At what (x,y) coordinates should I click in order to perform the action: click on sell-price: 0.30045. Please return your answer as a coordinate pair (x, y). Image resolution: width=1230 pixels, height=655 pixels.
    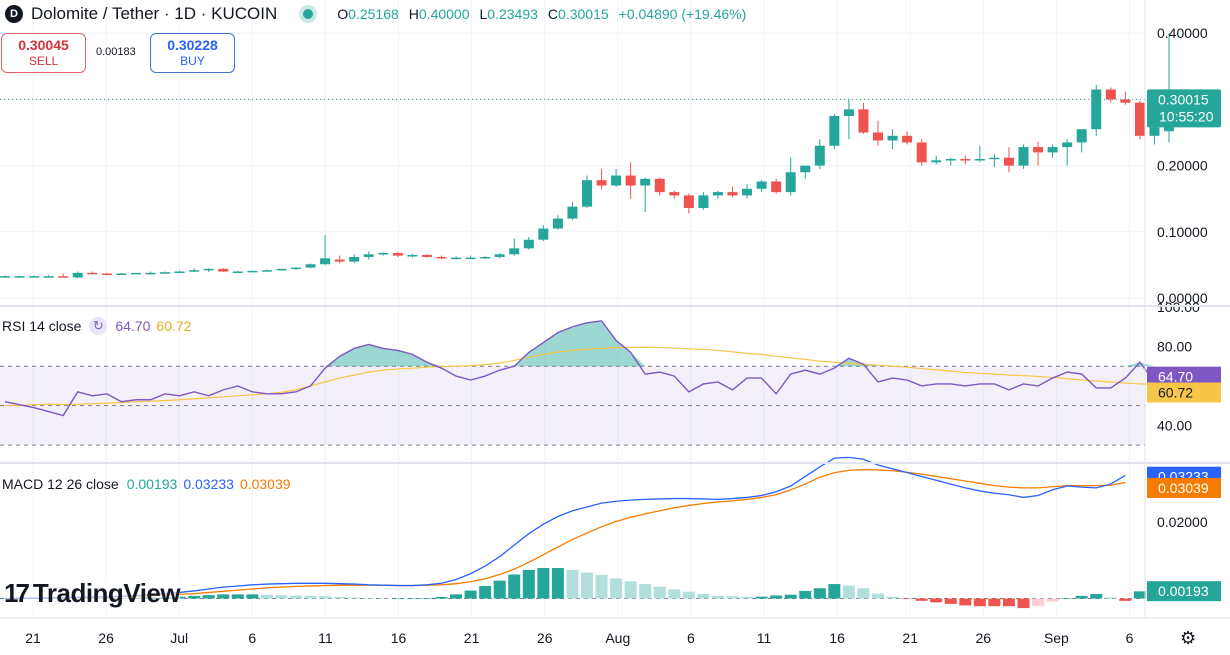
    Looking at the image, I should click on (43, 45).